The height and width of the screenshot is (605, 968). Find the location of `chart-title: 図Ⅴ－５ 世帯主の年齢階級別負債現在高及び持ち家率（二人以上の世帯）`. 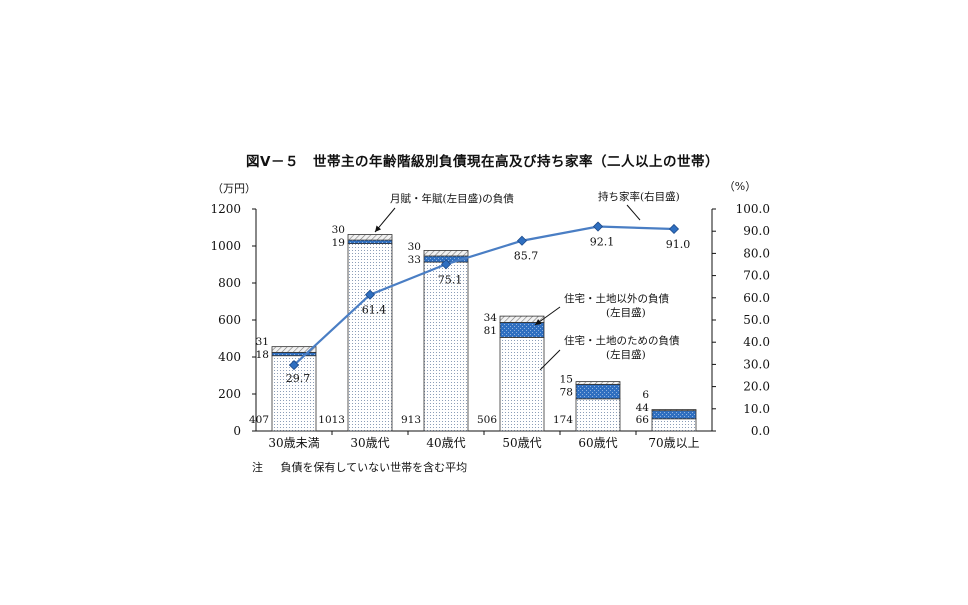

chart-title: 図Ⅴ－５ 世帯主の年齢階級別負債現在高及び持ち家率（二人以上の世帯） is located at coordinates (482, 162).